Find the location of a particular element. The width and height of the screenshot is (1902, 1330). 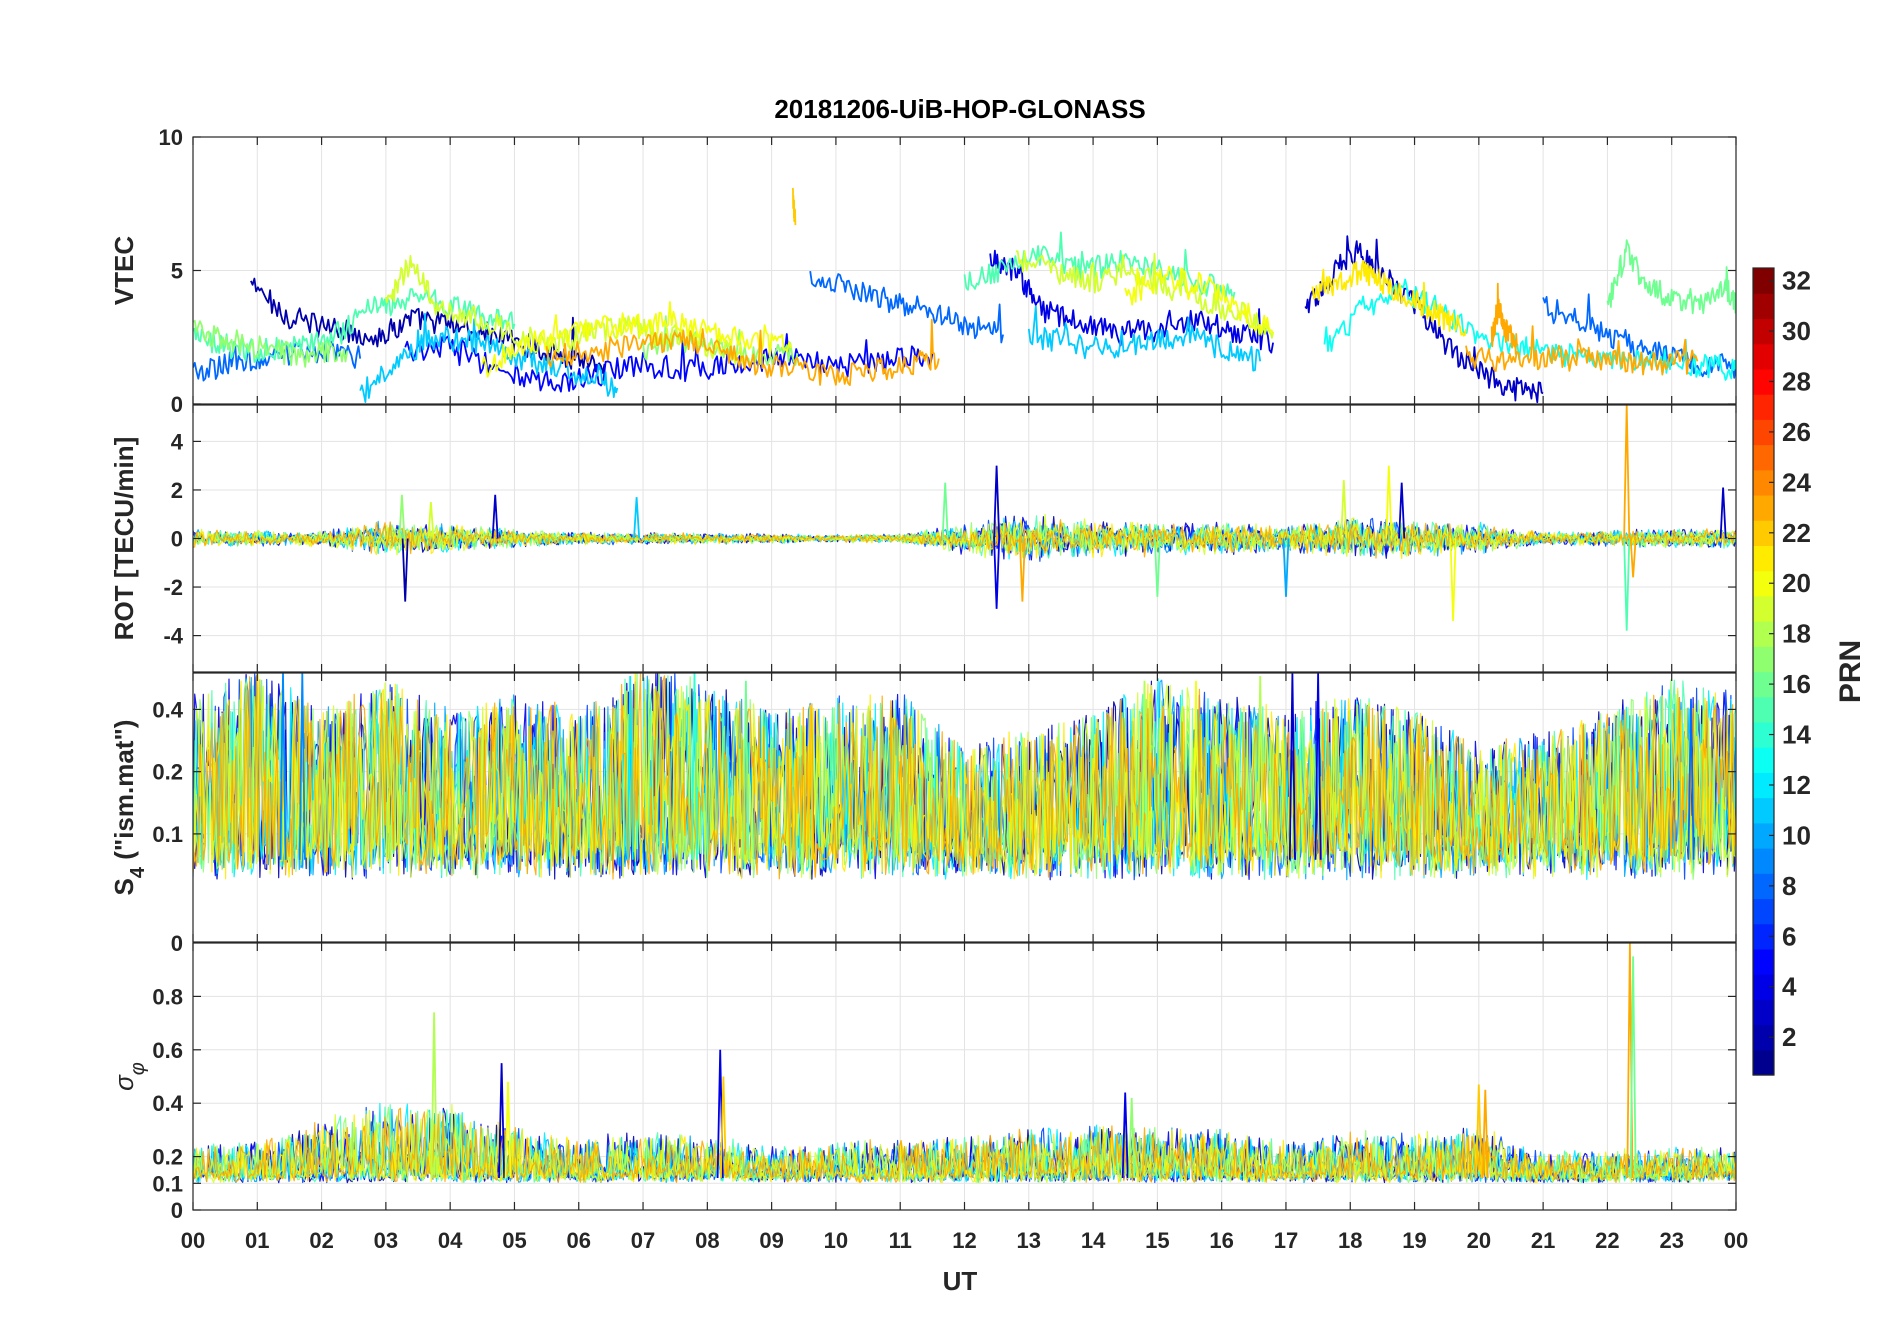

s4-ylabel-main: S is located at coordinates (124, 886).